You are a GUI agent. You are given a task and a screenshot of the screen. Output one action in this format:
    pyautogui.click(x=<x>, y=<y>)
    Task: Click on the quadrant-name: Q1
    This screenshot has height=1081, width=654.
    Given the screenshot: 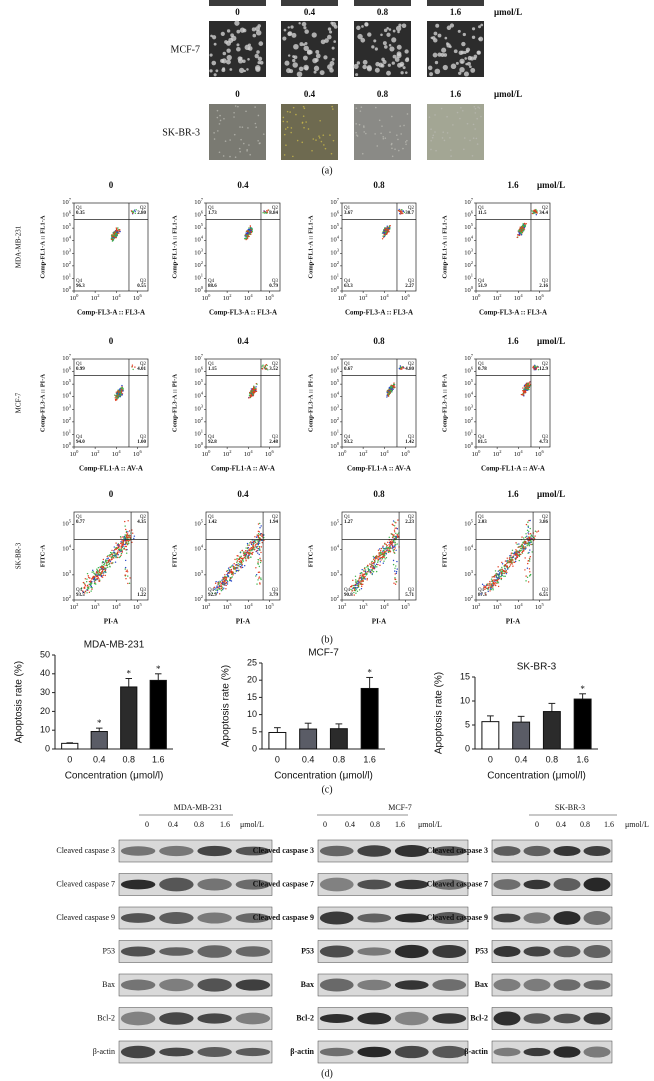 What is the action you would take?
    pyautogui.click(x=79, y=364)
    